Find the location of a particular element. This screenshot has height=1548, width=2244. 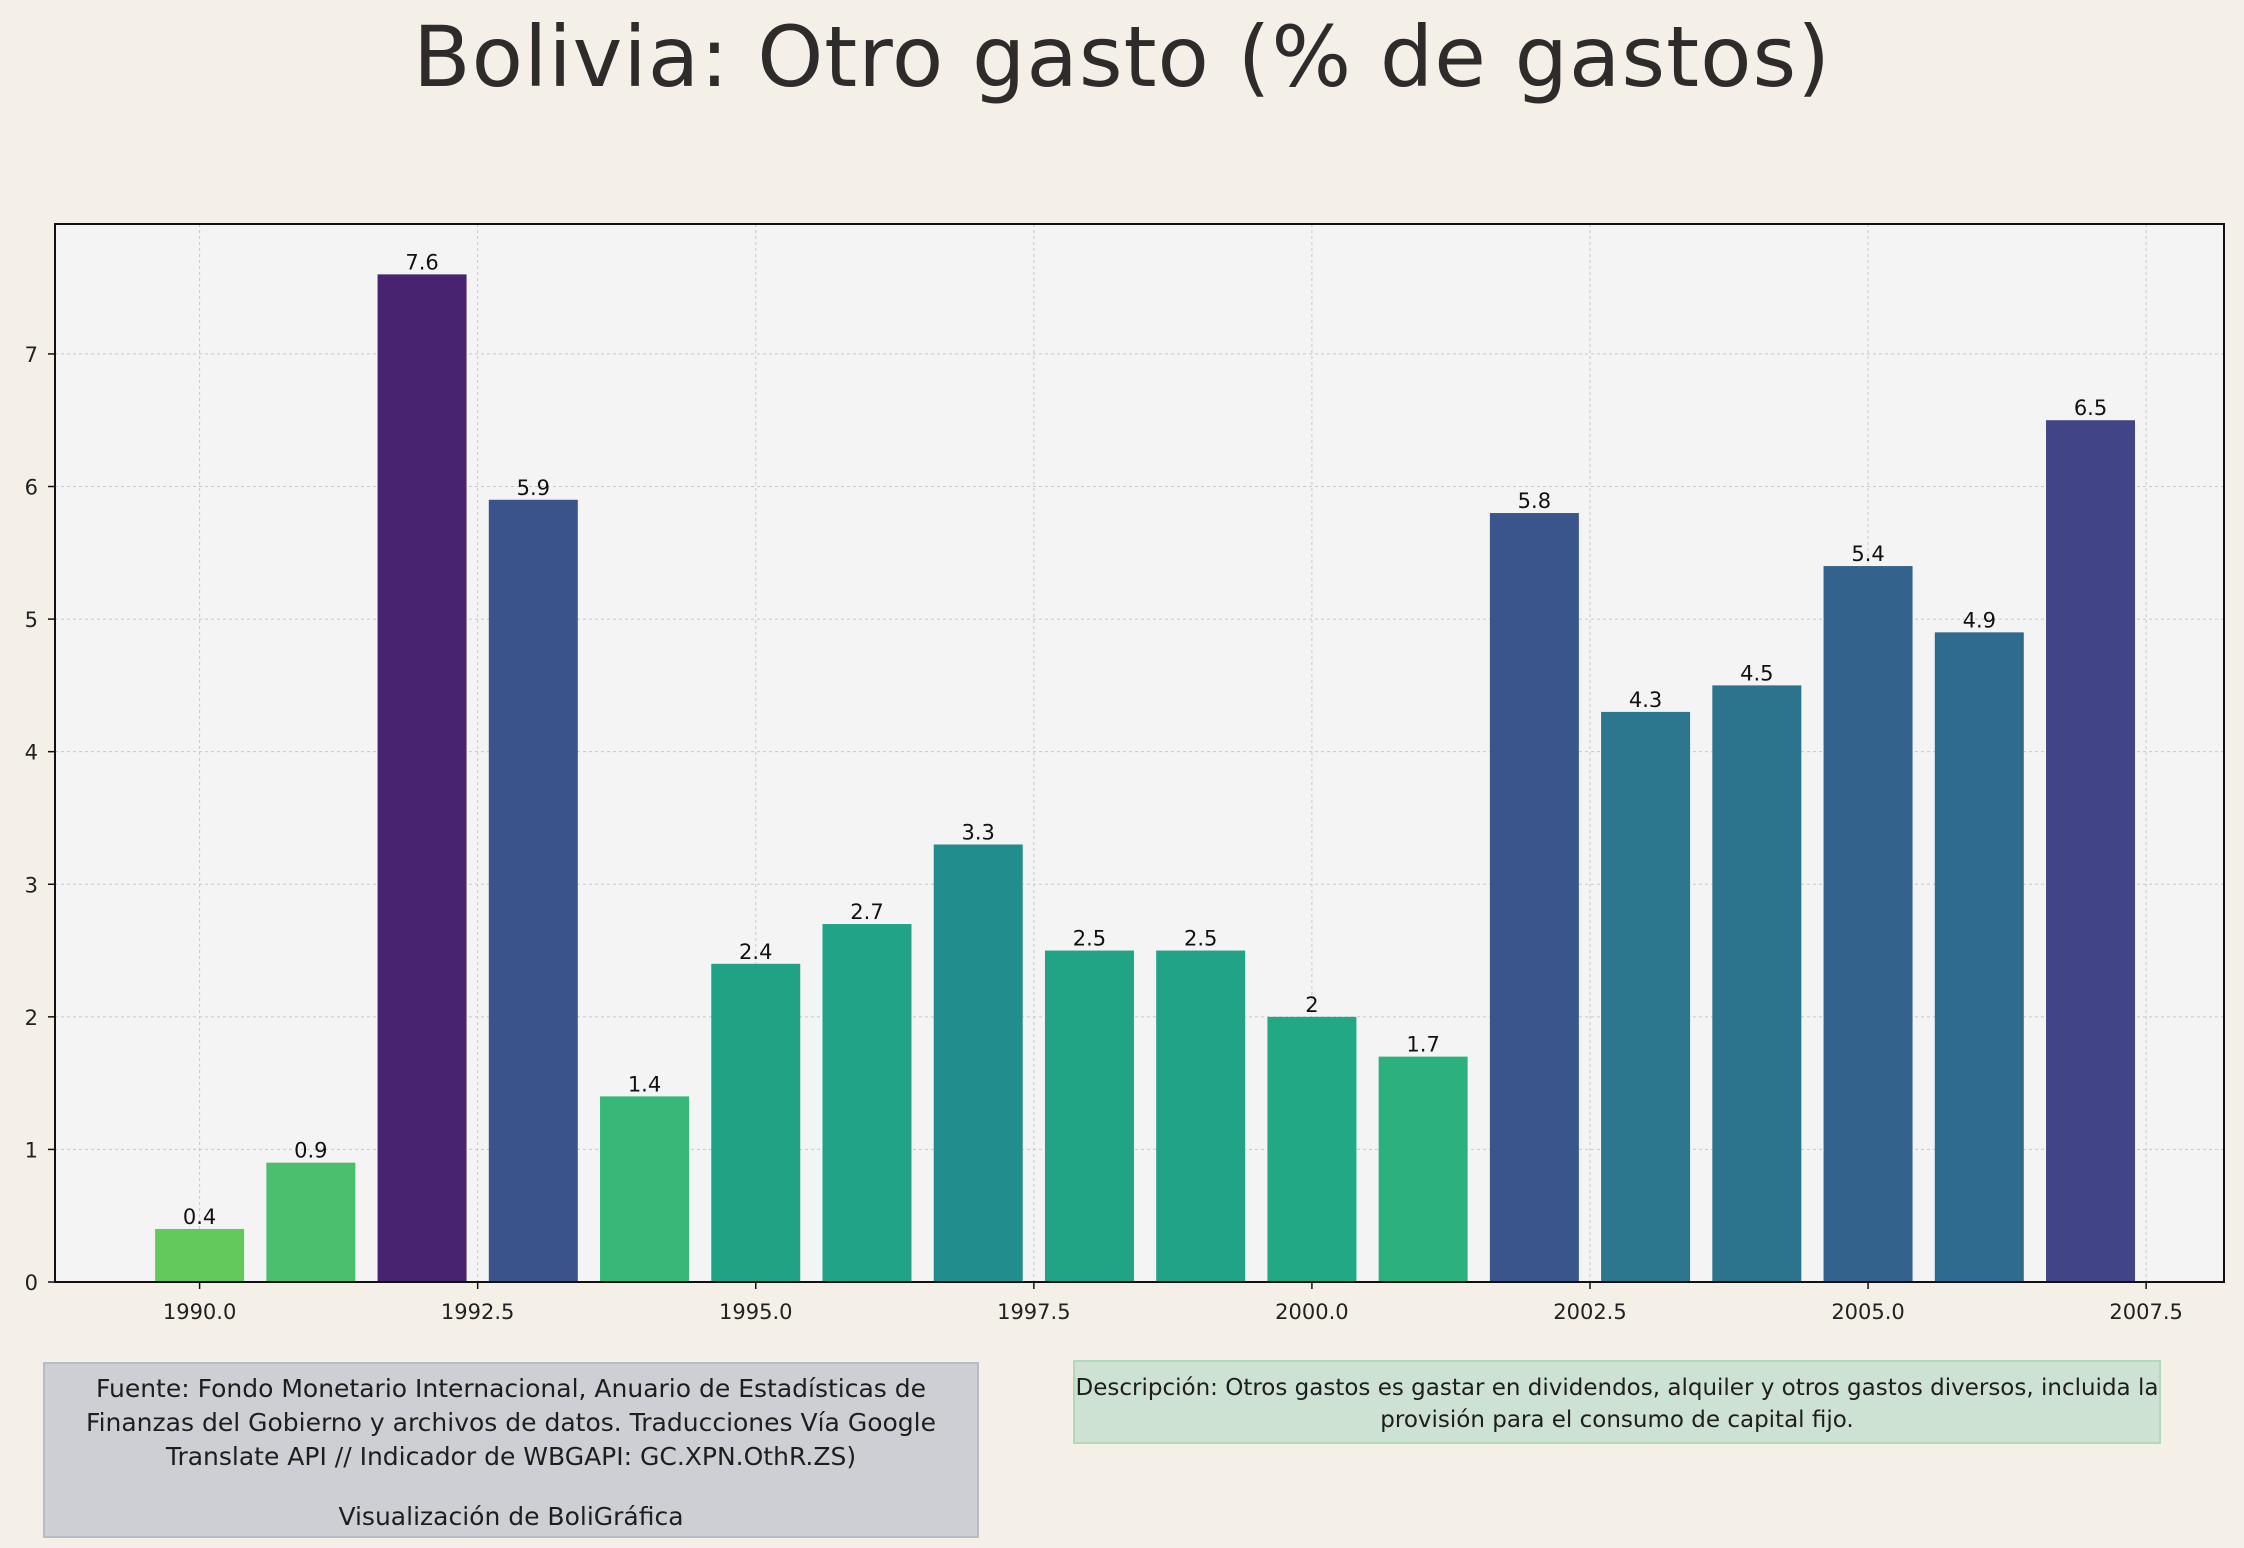

bar-value-label: 4.5 is located at coordinates (1756, 673).